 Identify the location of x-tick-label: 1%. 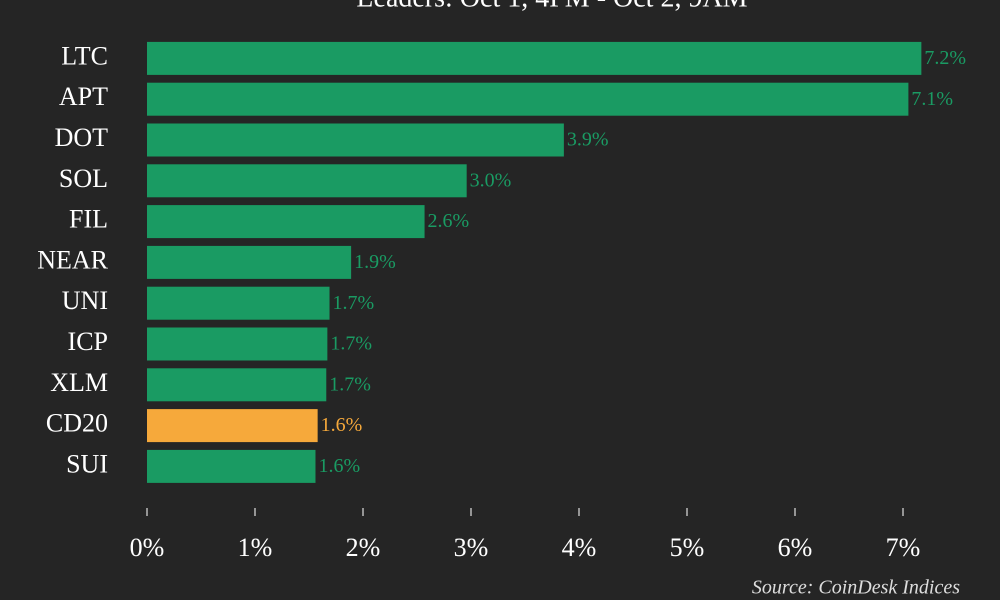
(255, 547).